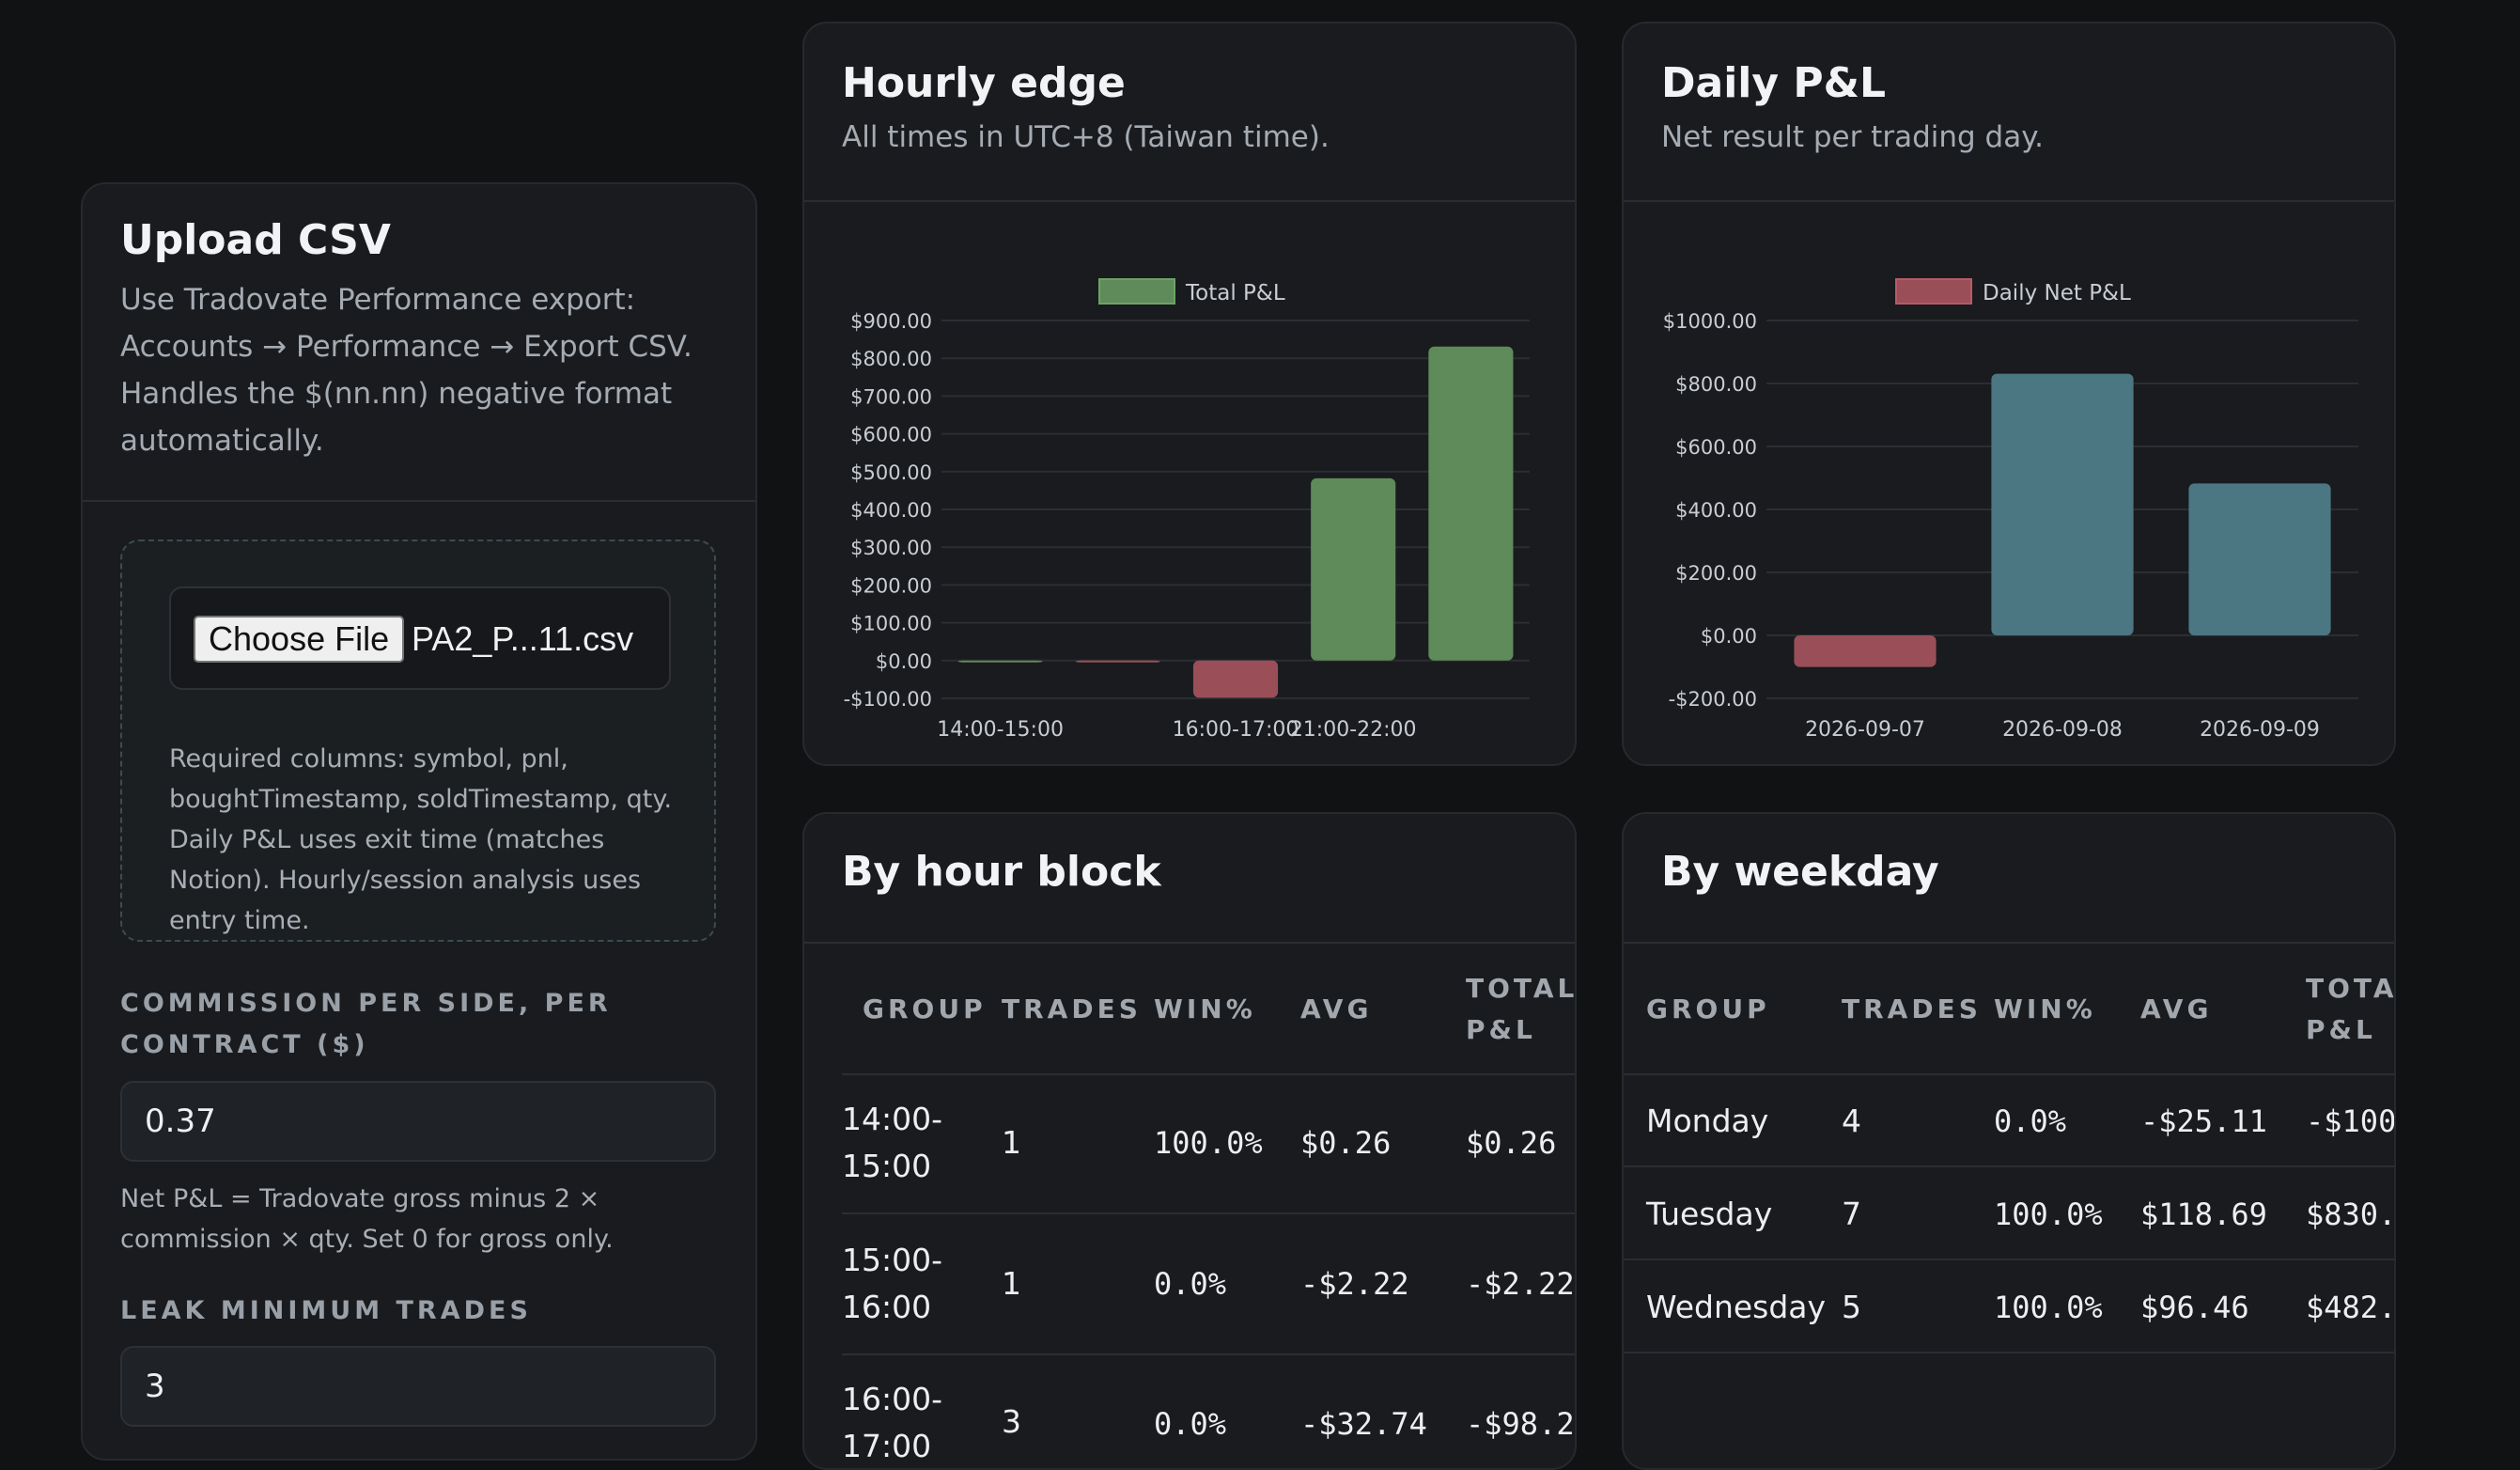 The image size is (2520, 1470). Describe the element at coordinates (1012, 1421) in the screenshot. I see `cell-trades: 3` at that location.